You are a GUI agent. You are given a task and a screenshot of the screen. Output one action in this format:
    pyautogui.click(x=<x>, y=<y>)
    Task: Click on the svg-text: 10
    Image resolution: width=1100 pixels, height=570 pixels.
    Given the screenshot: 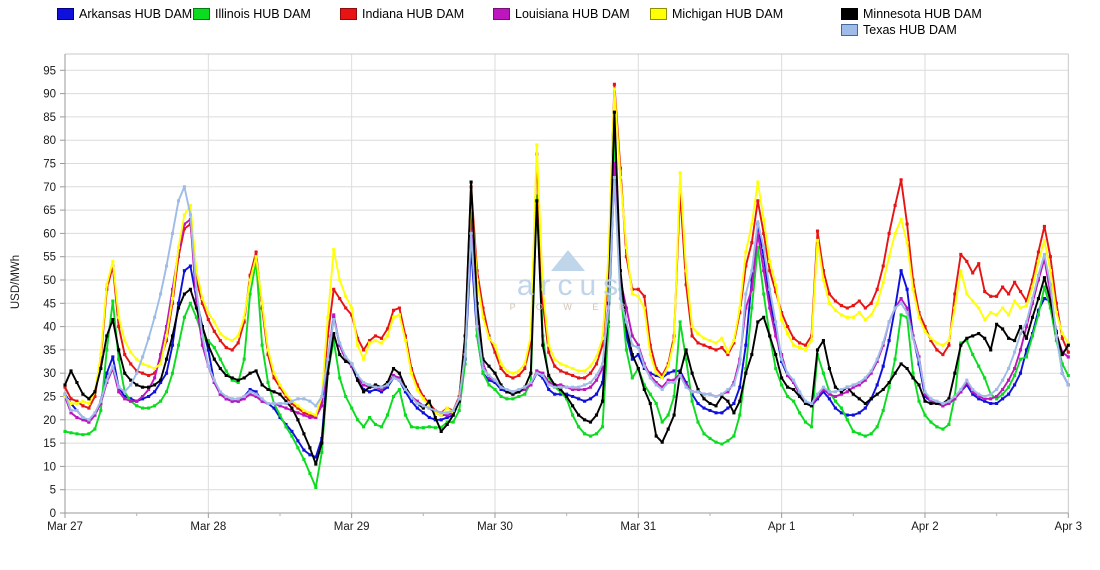 What is the action you would take?
    pyautogui.click(x=49, y=467)
    